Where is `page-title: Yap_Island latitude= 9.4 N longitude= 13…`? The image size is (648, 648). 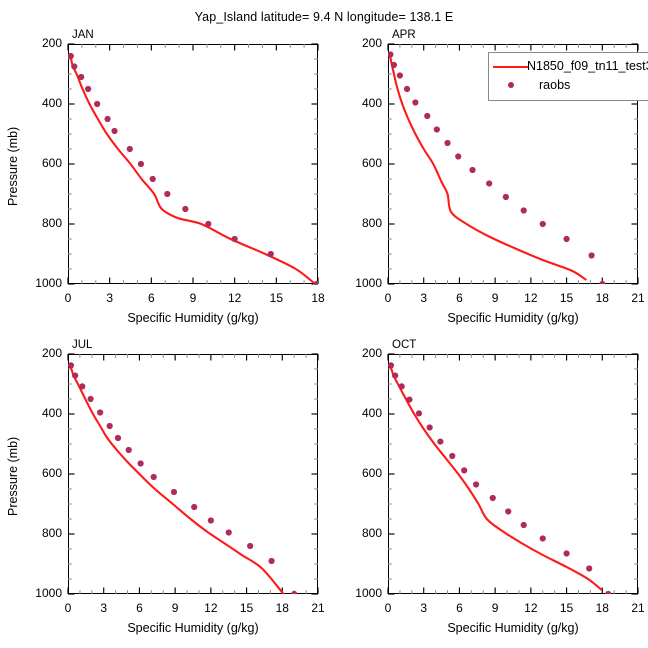
page-title: Yap_Island latitude= 9.4 N longitude= 13… is located at coordinates (324, 17).